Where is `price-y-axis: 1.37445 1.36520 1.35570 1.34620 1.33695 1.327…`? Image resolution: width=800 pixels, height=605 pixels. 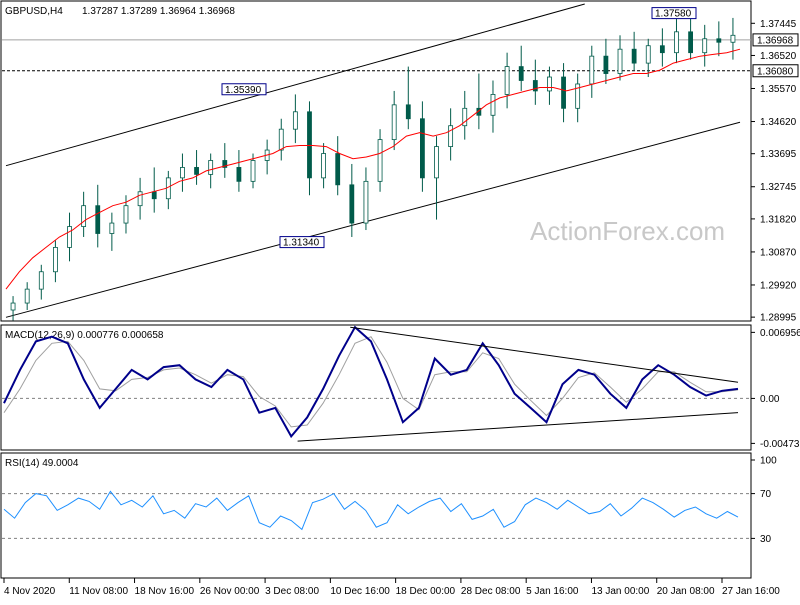 price-y-axis: 1.37445 1.36520 1.35570 1.34620 1.33695 1.327… is located at coordinates (775, 171).